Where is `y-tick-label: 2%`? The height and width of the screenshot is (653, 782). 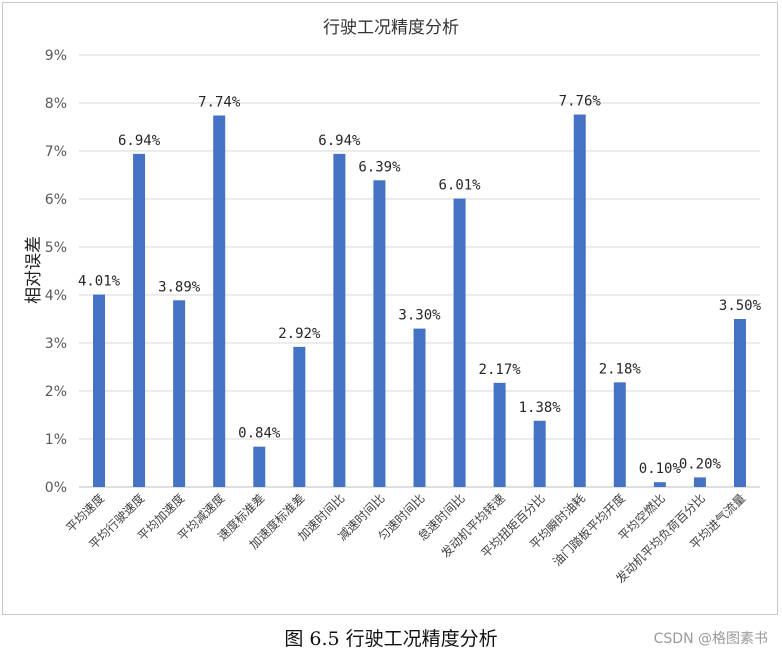
y-tick-label: 2% is located at coordinates (56, 392).